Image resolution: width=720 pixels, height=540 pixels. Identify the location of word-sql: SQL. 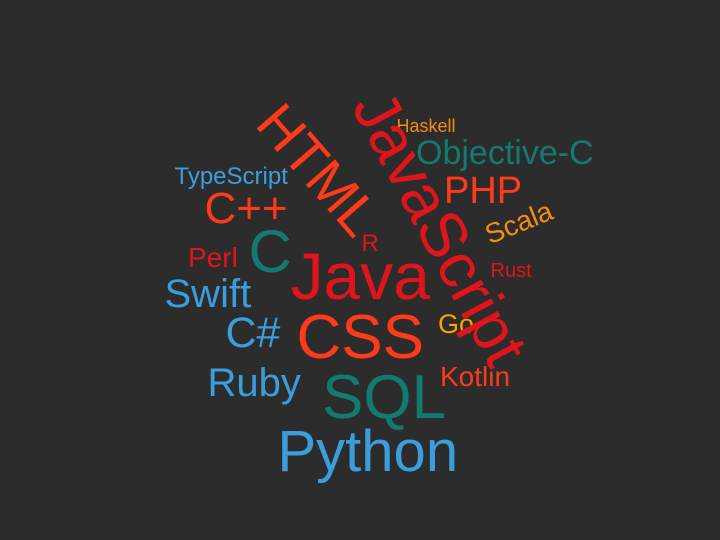
(384, 397).